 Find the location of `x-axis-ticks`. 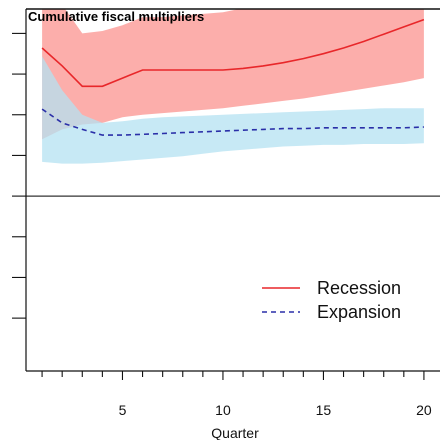

x-axis-ticks is located at coordinates (233, 375).